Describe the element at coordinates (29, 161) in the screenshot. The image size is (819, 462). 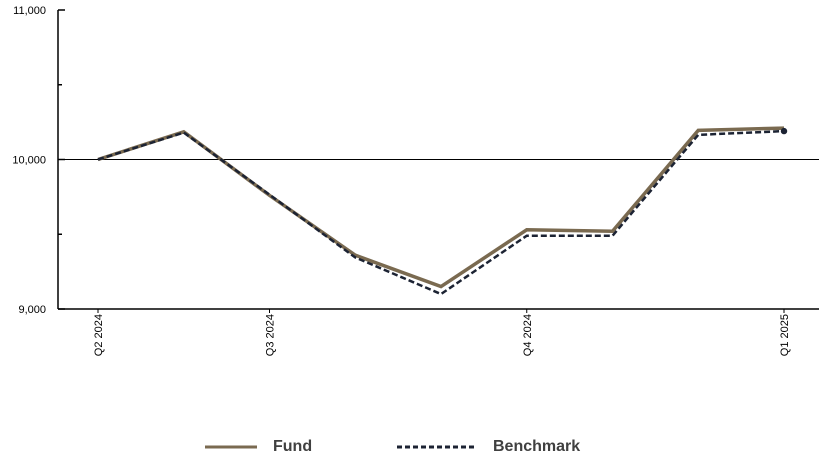
I see `y-tick-label: 10,000` at that location.